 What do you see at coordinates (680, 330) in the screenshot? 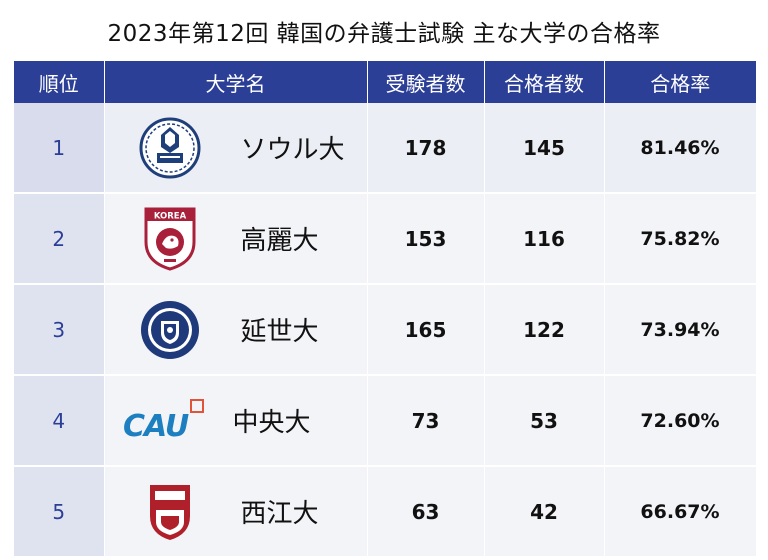
I see `pass-rate-cell: 73.94%` at bounding box center [680, 330].